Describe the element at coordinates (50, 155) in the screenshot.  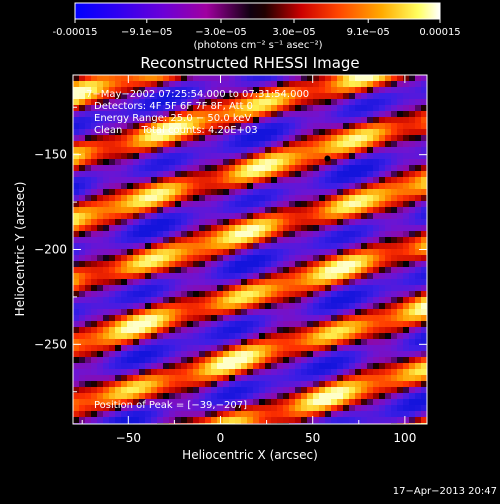
I see `y-tick-label: −150` at that location.